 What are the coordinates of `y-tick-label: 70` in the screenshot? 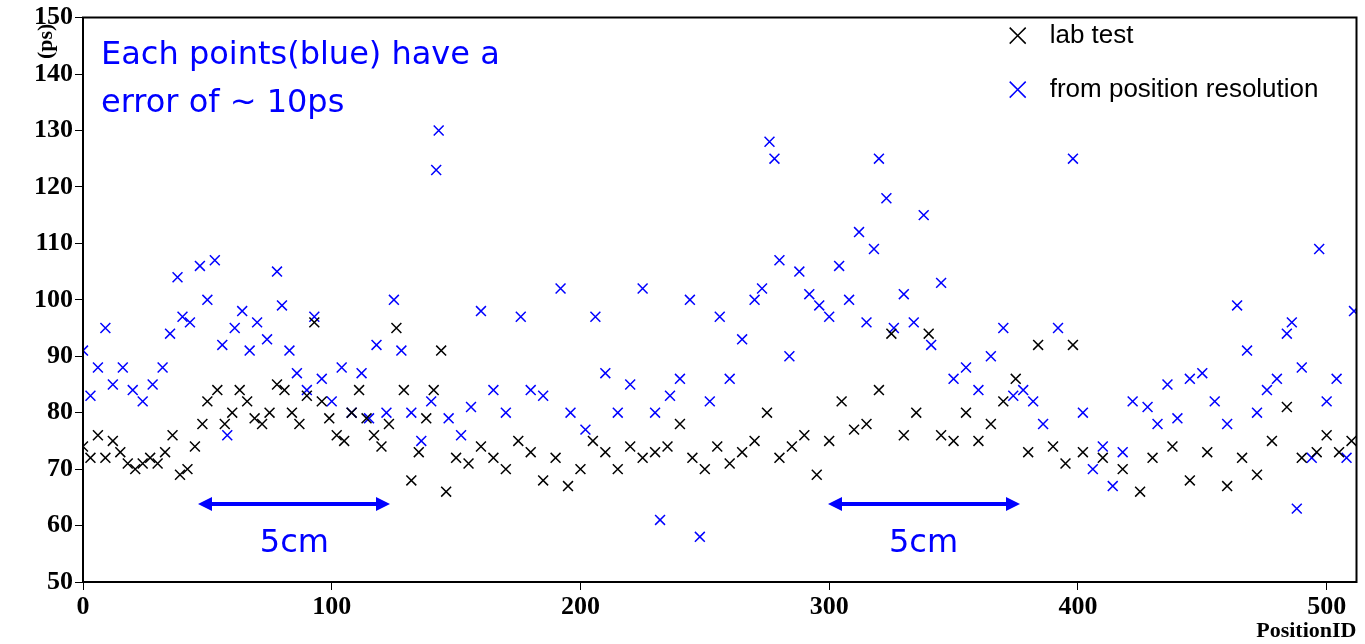 It's located at (60, 467).